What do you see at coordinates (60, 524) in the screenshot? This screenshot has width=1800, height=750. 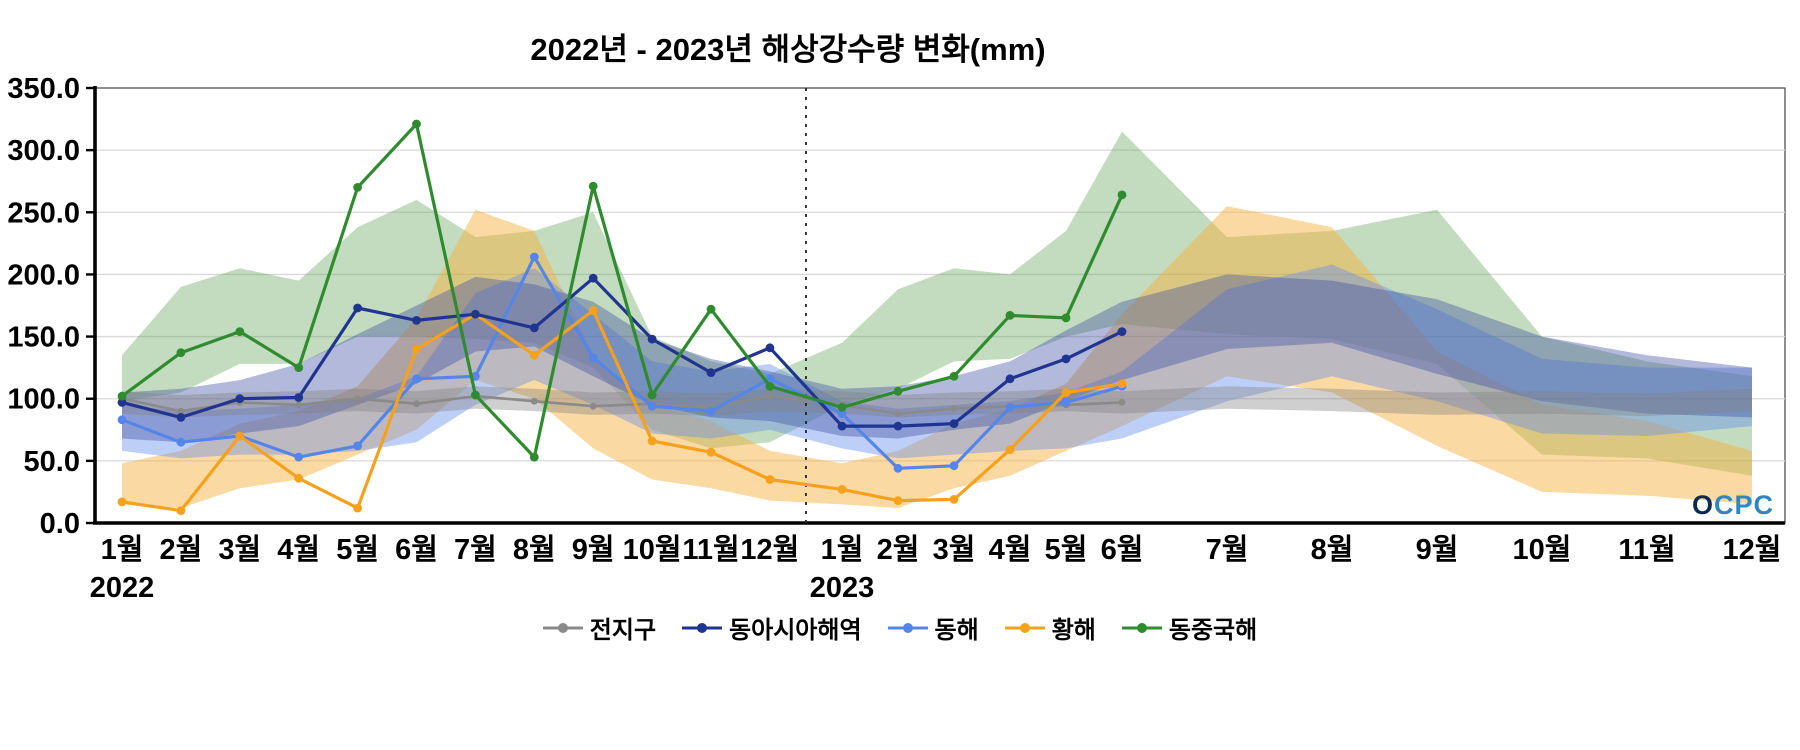 I see `y-tick-label: 0.0` at bounding box center [60, 524].